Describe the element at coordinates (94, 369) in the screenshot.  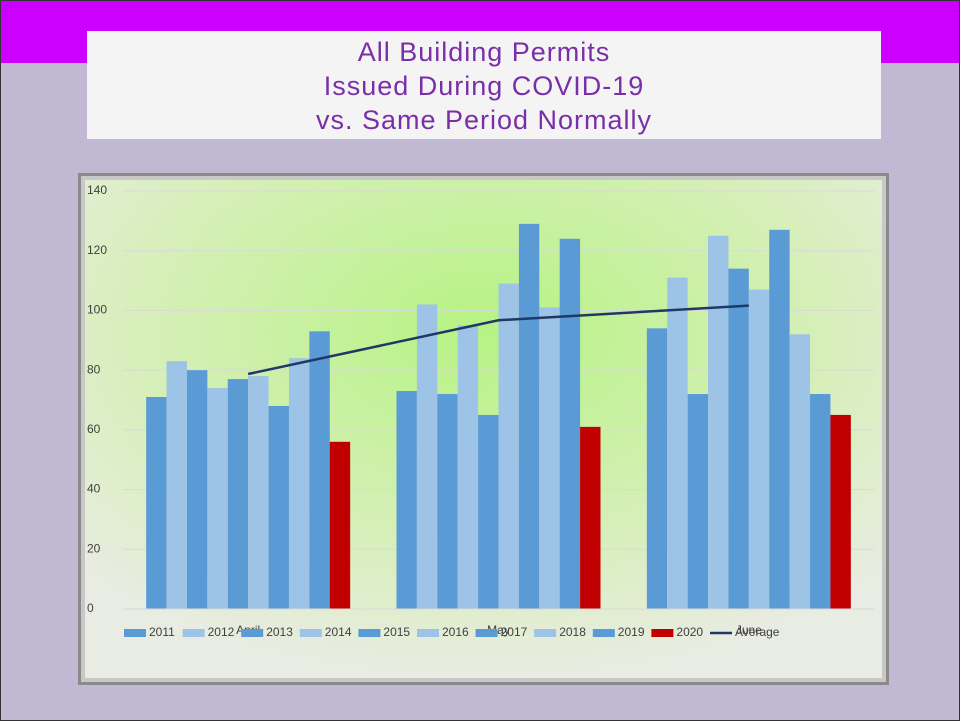
I see `y-tick-label: 80` at that location.